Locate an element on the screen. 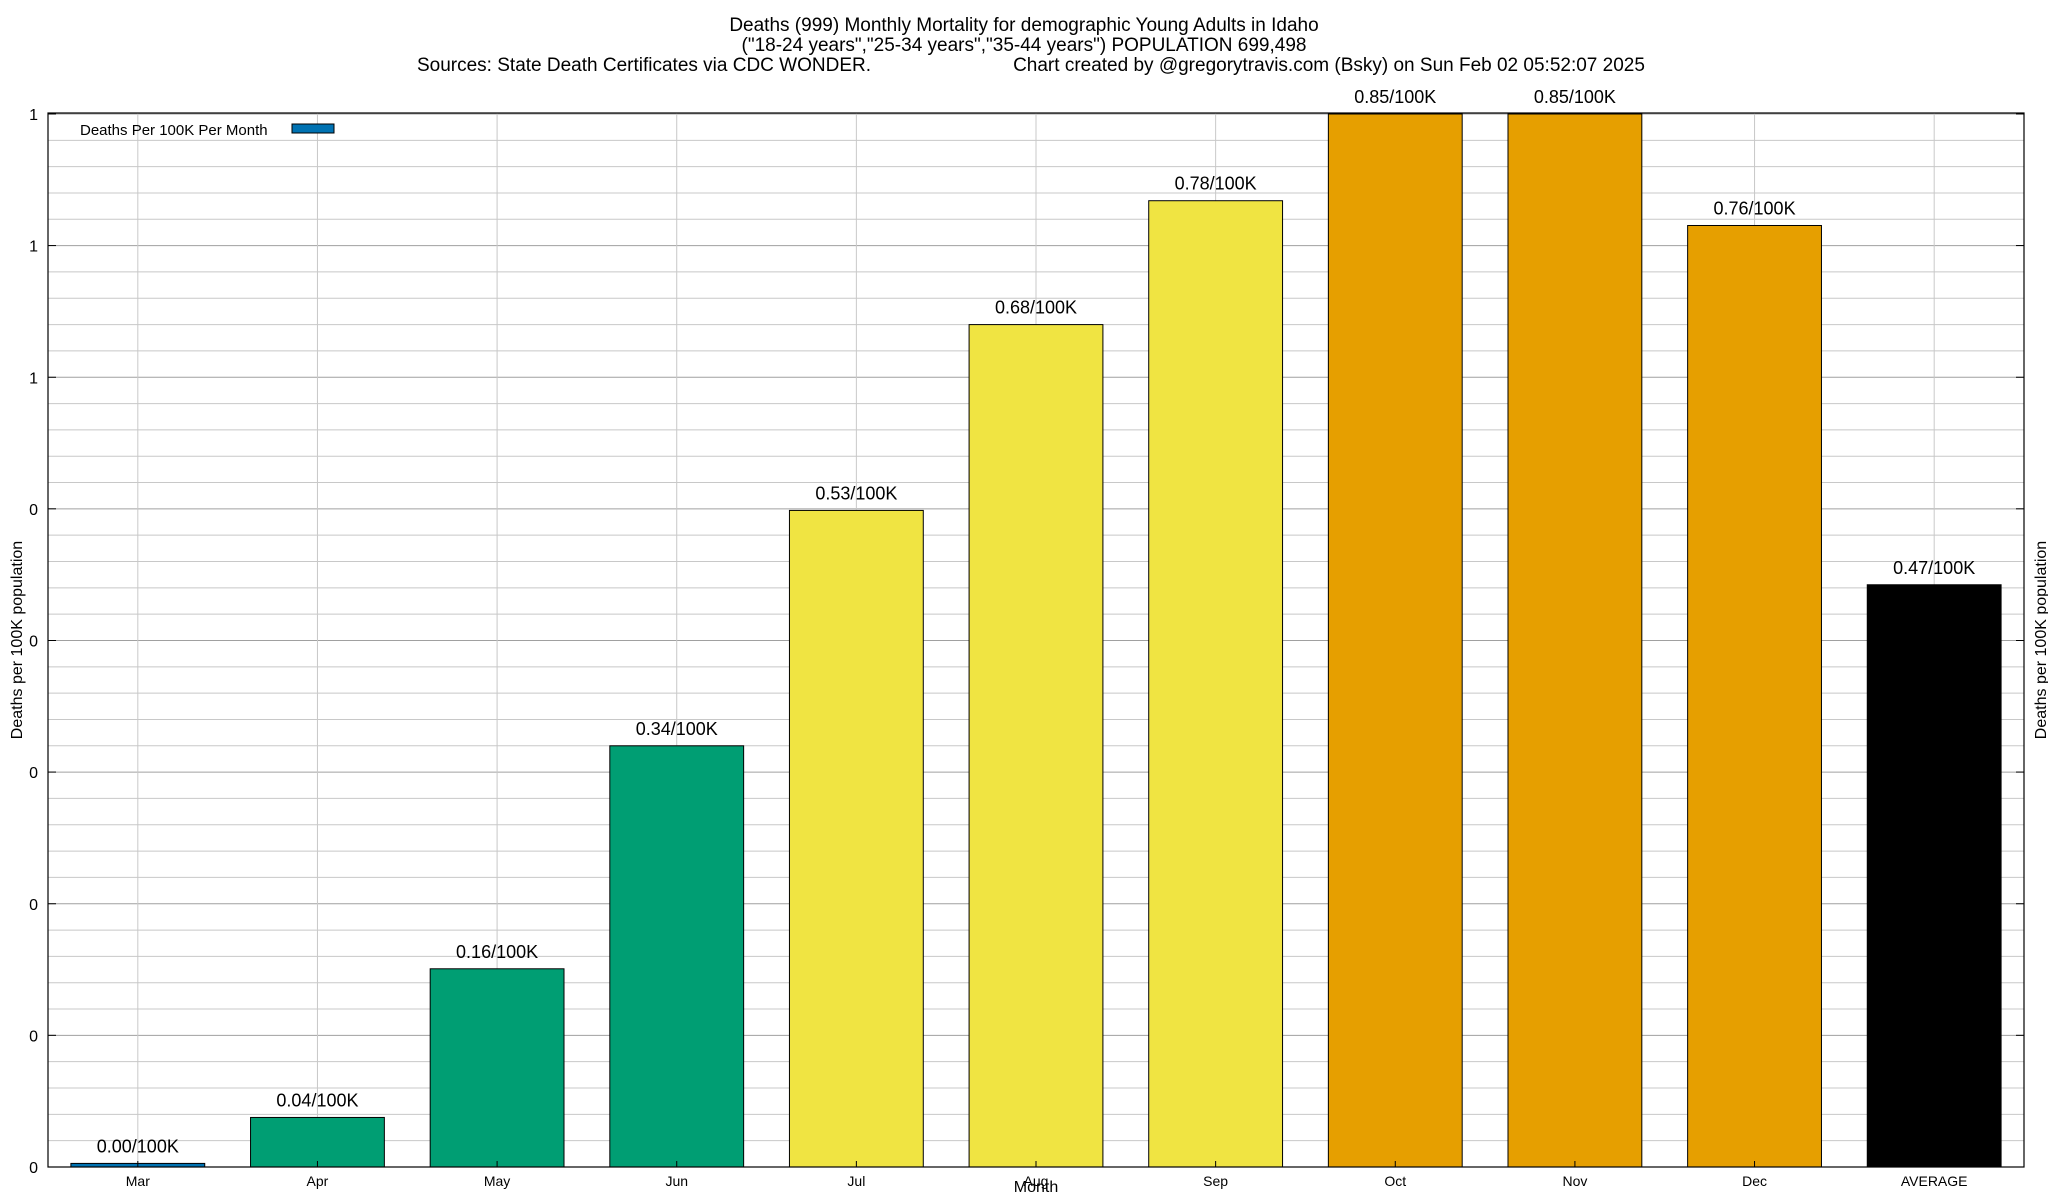 This screenshot has width=2048, height=1200. x-tick-label: Dec is located at coordinates (1754, 1181).